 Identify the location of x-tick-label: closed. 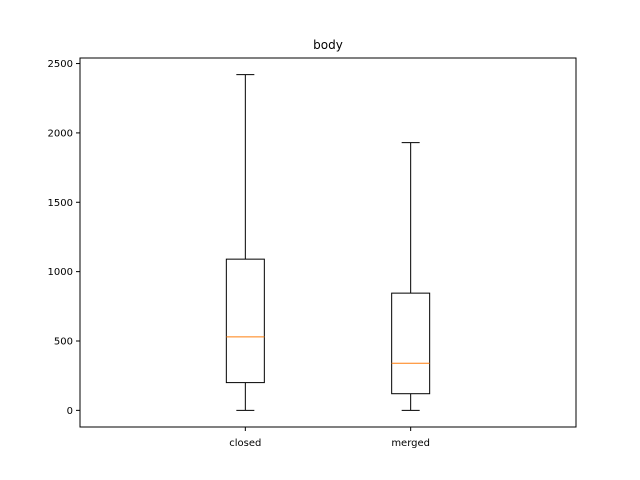
(245, 443).